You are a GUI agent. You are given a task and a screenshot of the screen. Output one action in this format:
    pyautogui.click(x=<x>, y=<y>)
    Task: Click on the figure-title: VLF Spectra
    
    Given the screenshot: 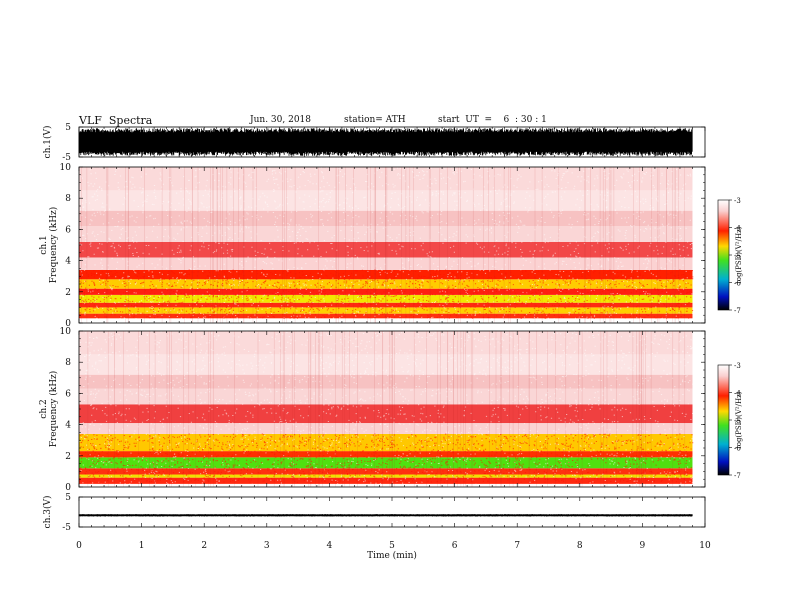 What is the action you would take?
    pyautogui.click(x=116, y=120)
    